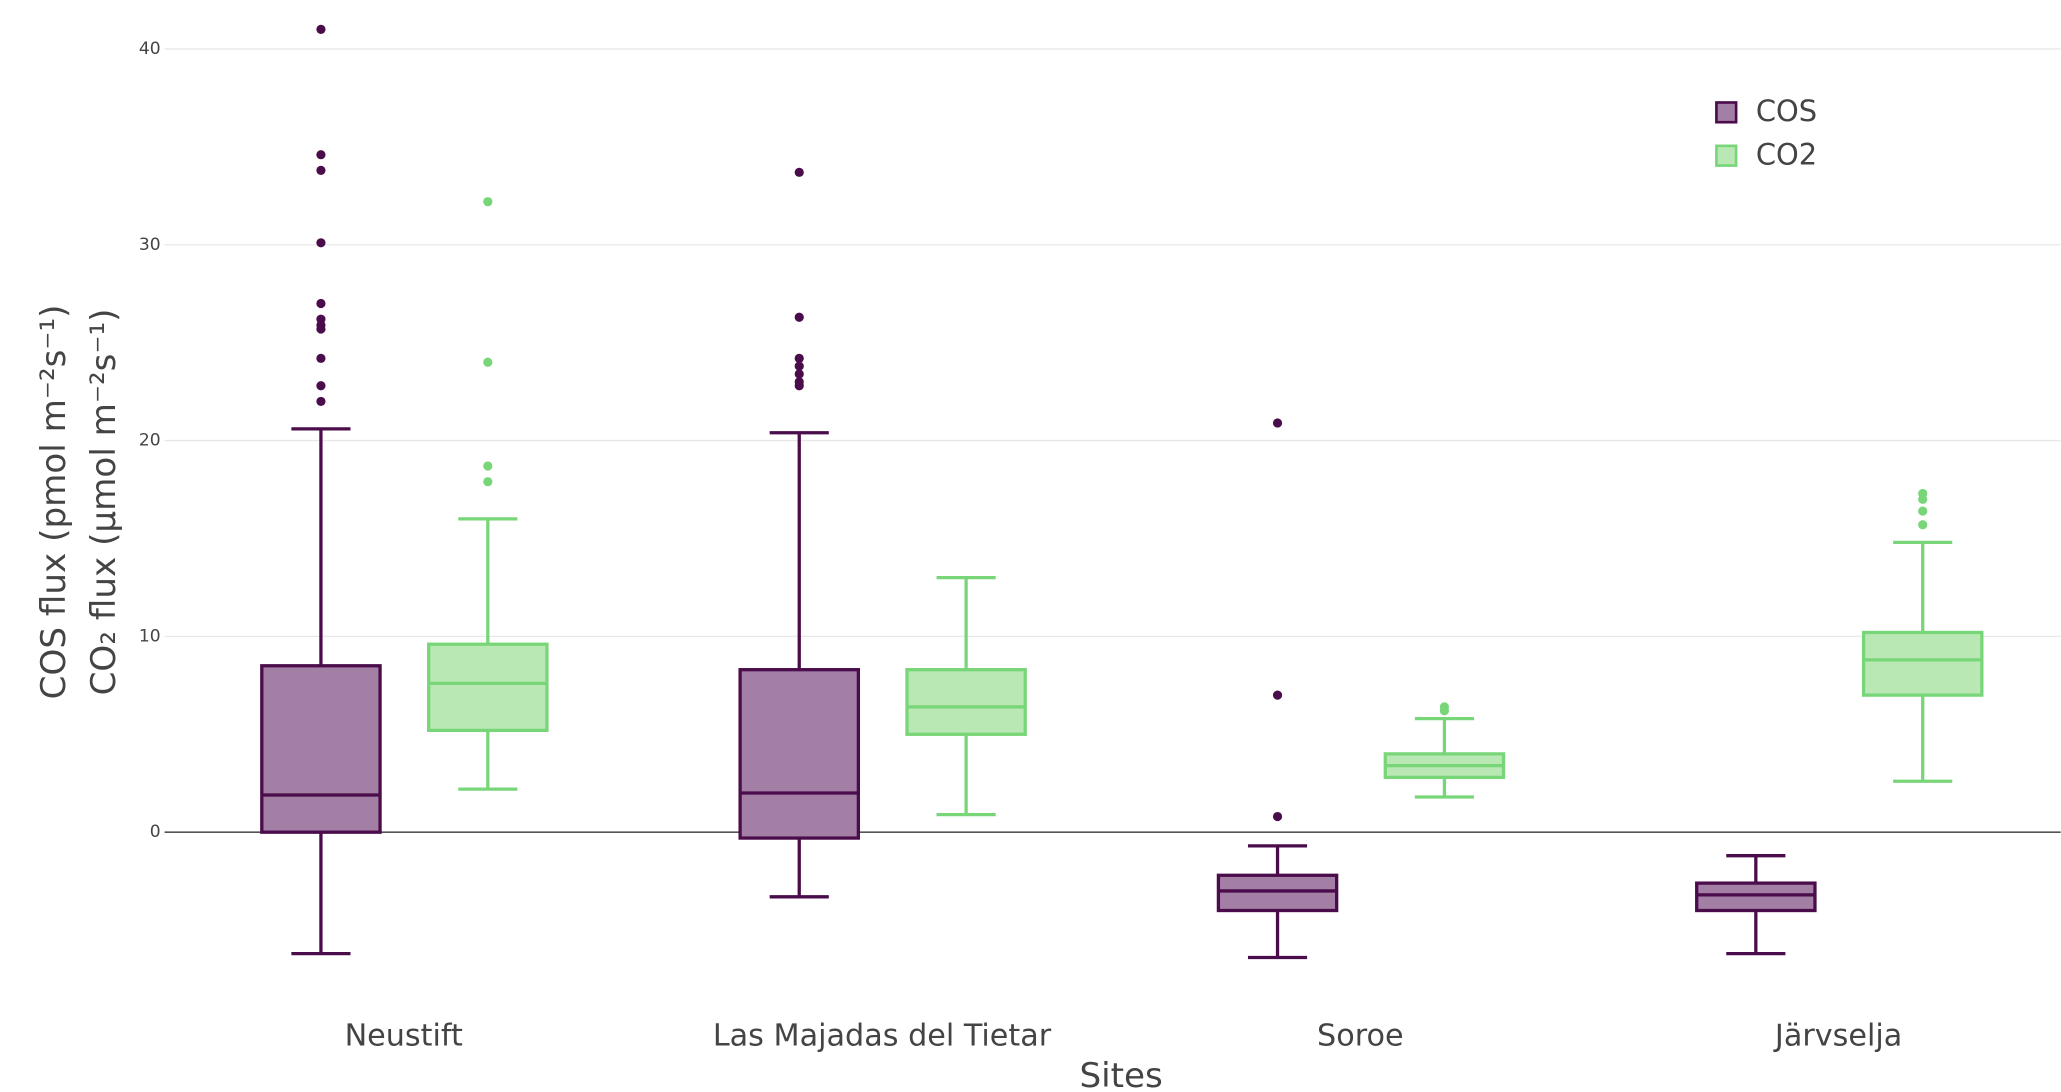 The height and width of the screenshot is (1092, 2061). What do you see at coordinates (1786, 111) in the screenshot?
I see `legend-label: COS` at bounding box center [1786, 111].